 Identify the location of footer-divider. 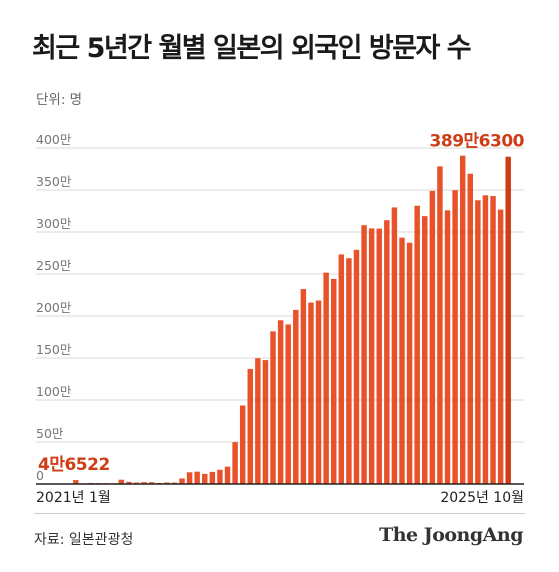
(279, 513).